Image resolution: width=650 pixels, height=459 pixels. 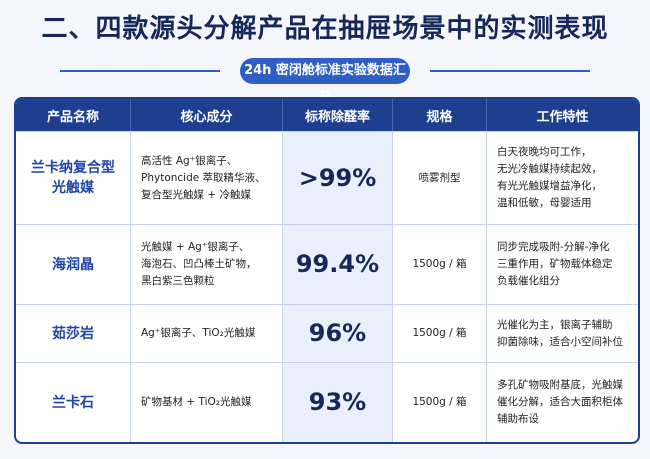 I want to click on column-header: 工作特性, so click(x=562, y=115).